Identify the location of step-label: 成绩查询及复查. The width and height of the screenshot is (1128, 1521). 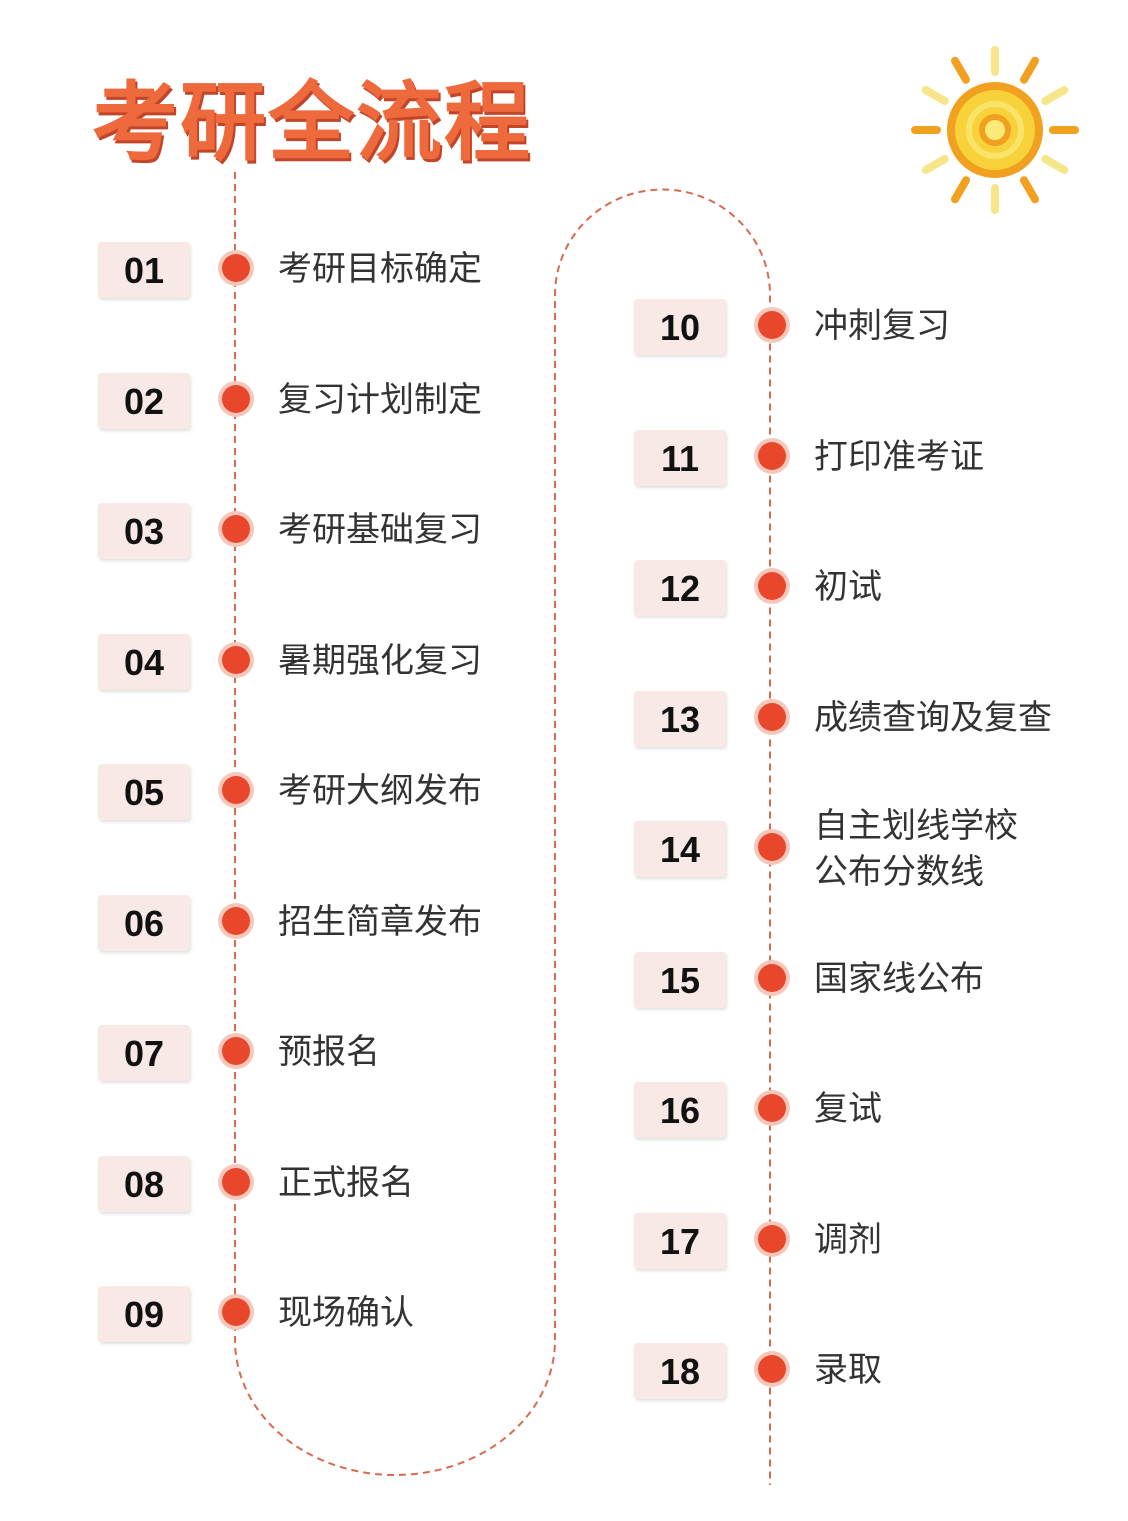
(933, 717).